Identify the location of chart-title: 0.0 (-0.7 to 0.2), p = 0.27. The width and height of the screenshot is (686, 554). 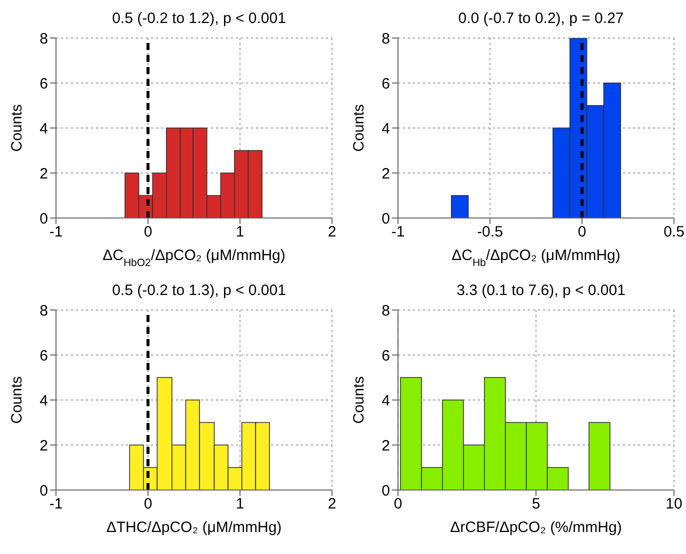
(541, 19).